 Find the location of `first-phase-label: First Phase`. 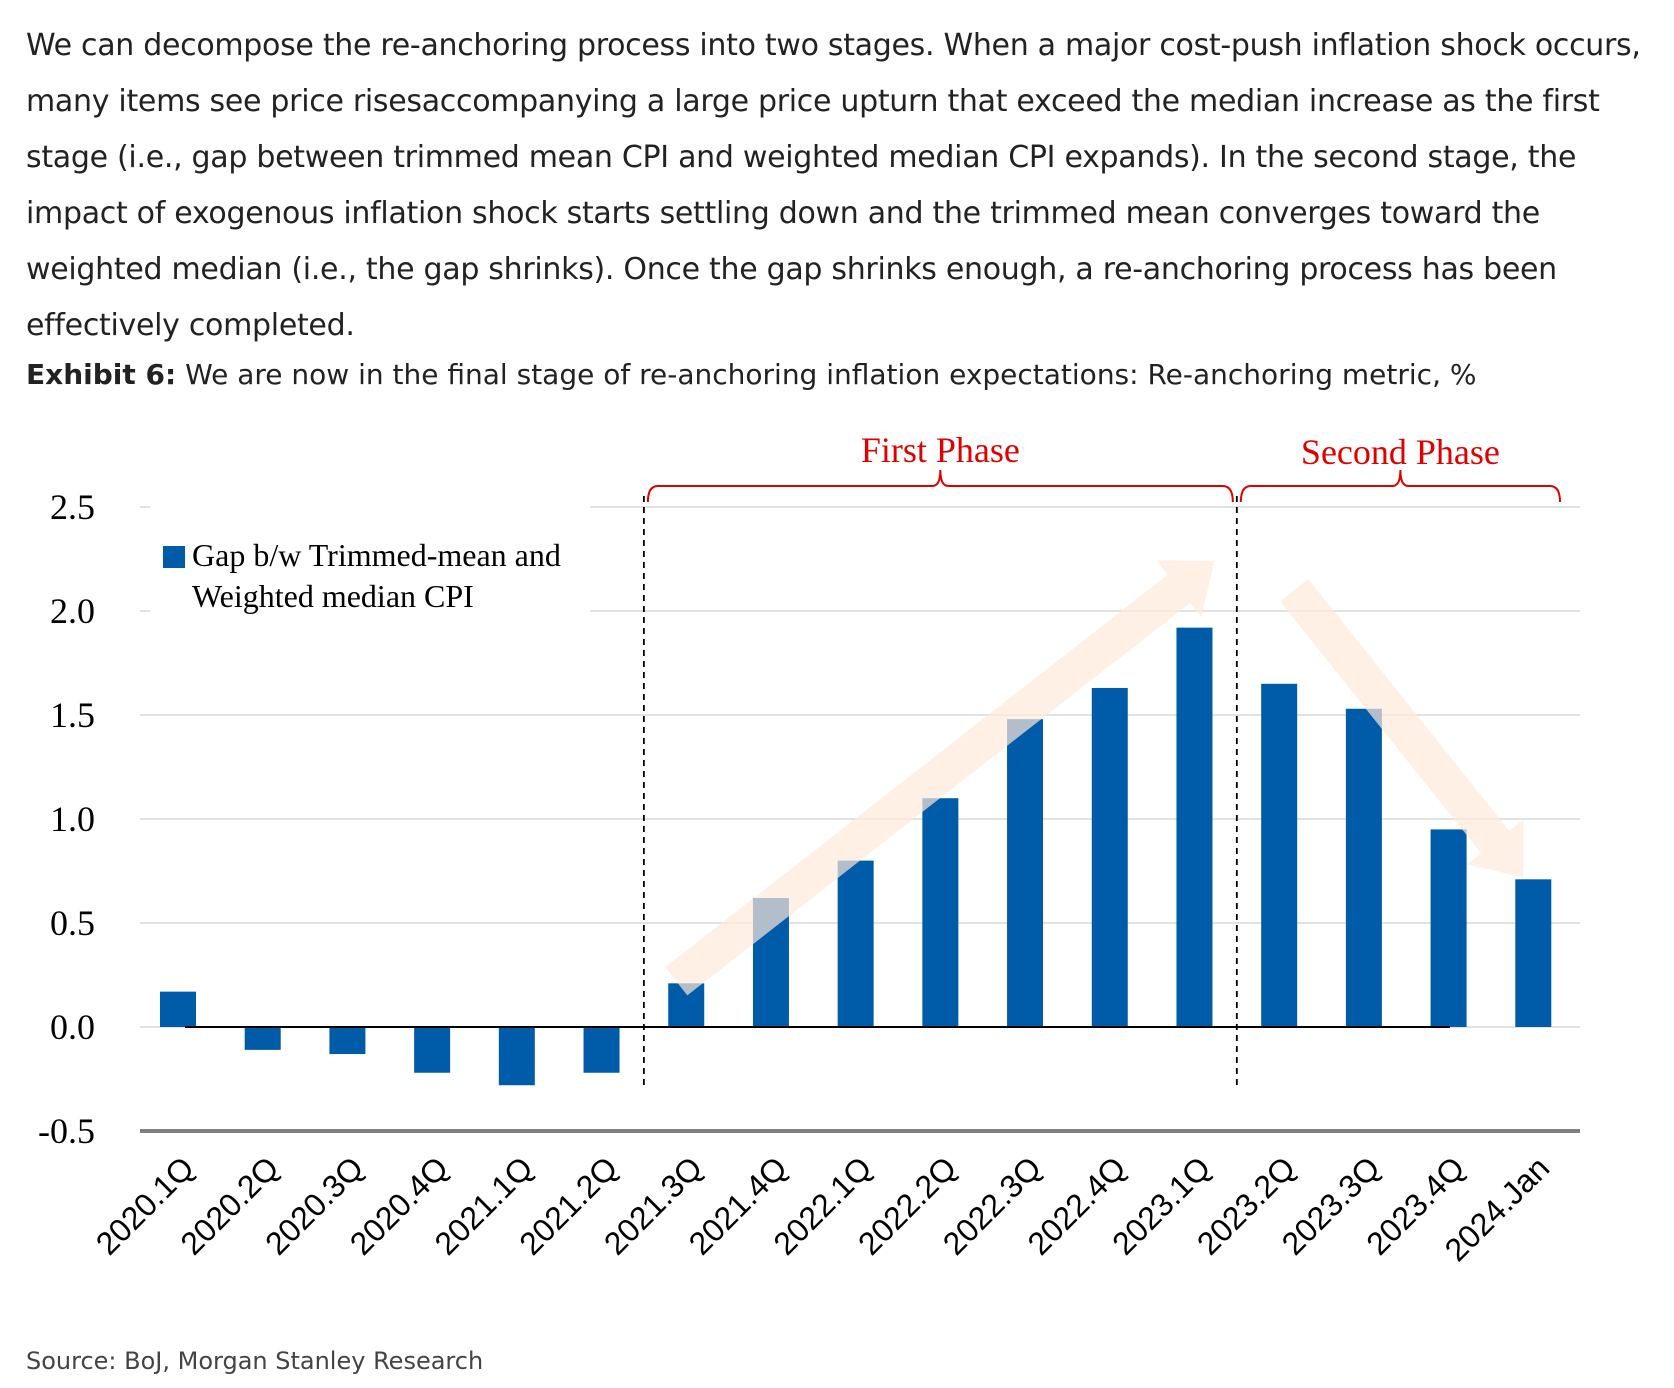

first-phase-label: First Phase is located at coordinates (940, 450).